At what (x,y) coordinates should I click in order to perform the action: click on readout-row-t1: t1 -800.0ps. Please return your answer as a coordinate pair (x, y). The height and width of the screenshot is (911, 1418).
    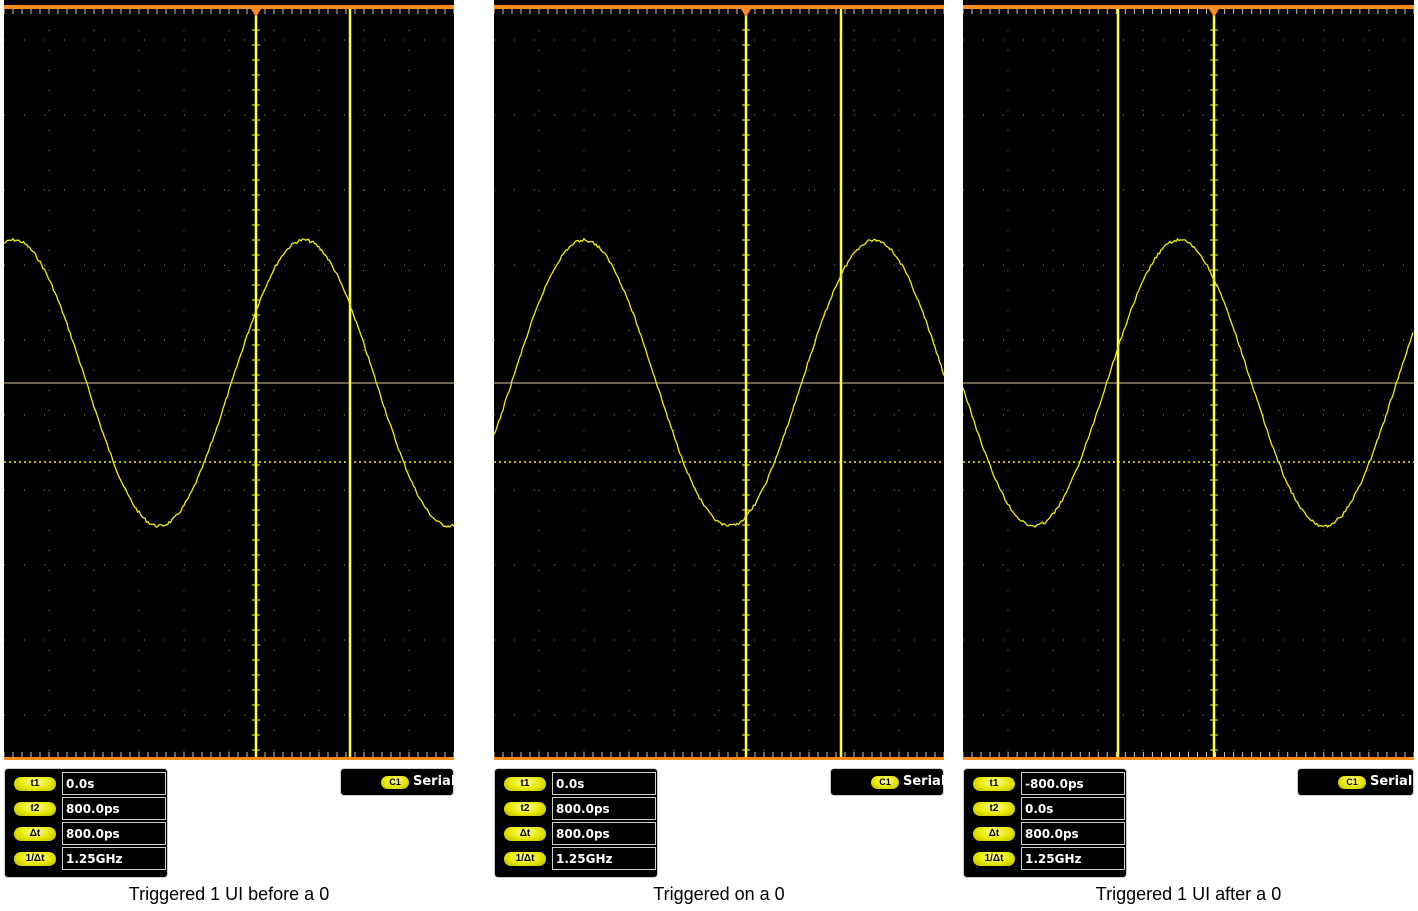
    Looking at the image, I should click on (1046, 784).